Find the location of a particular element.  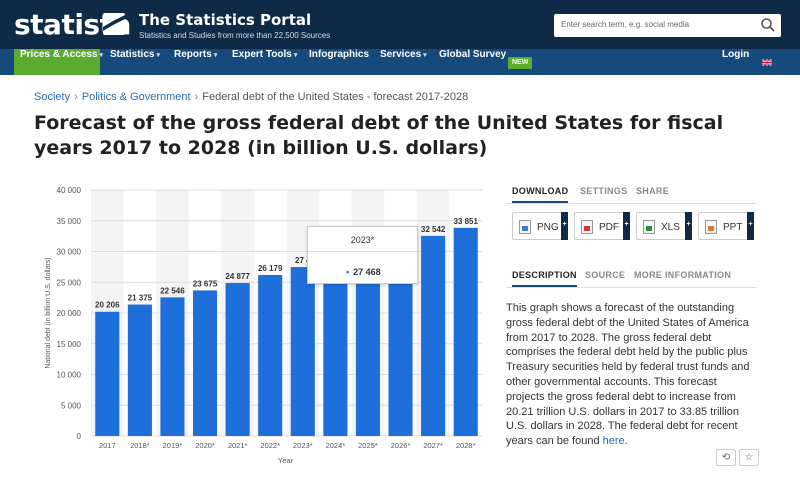

y-tick-label: 35 000 is located at coordinates (69, 221).